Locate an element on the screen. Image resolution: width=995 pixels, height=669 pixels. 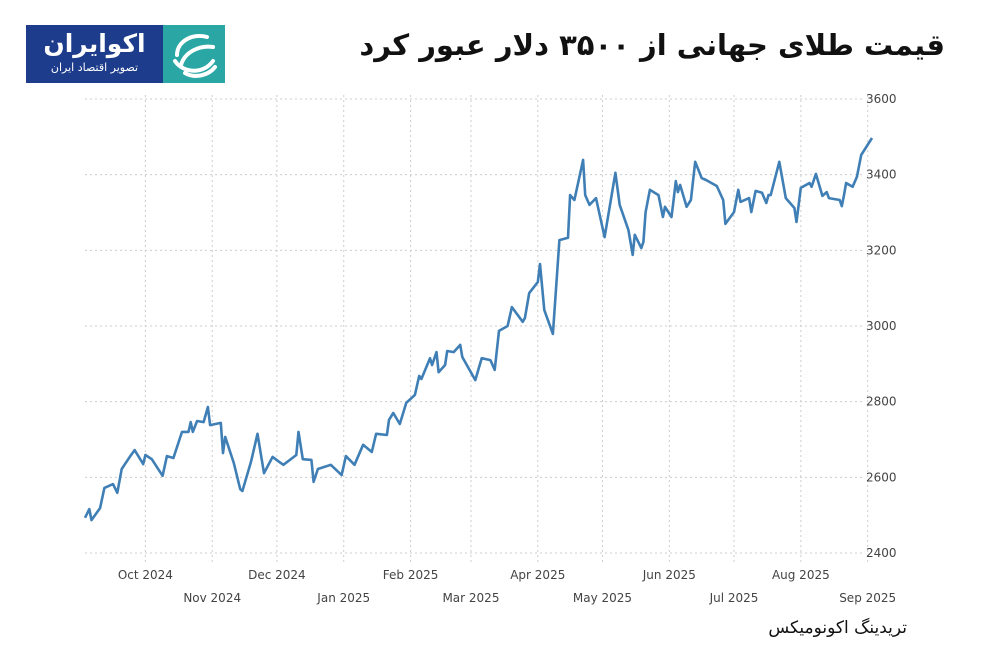
y-tick-label: 2400 is located at coordinates (881, 553).